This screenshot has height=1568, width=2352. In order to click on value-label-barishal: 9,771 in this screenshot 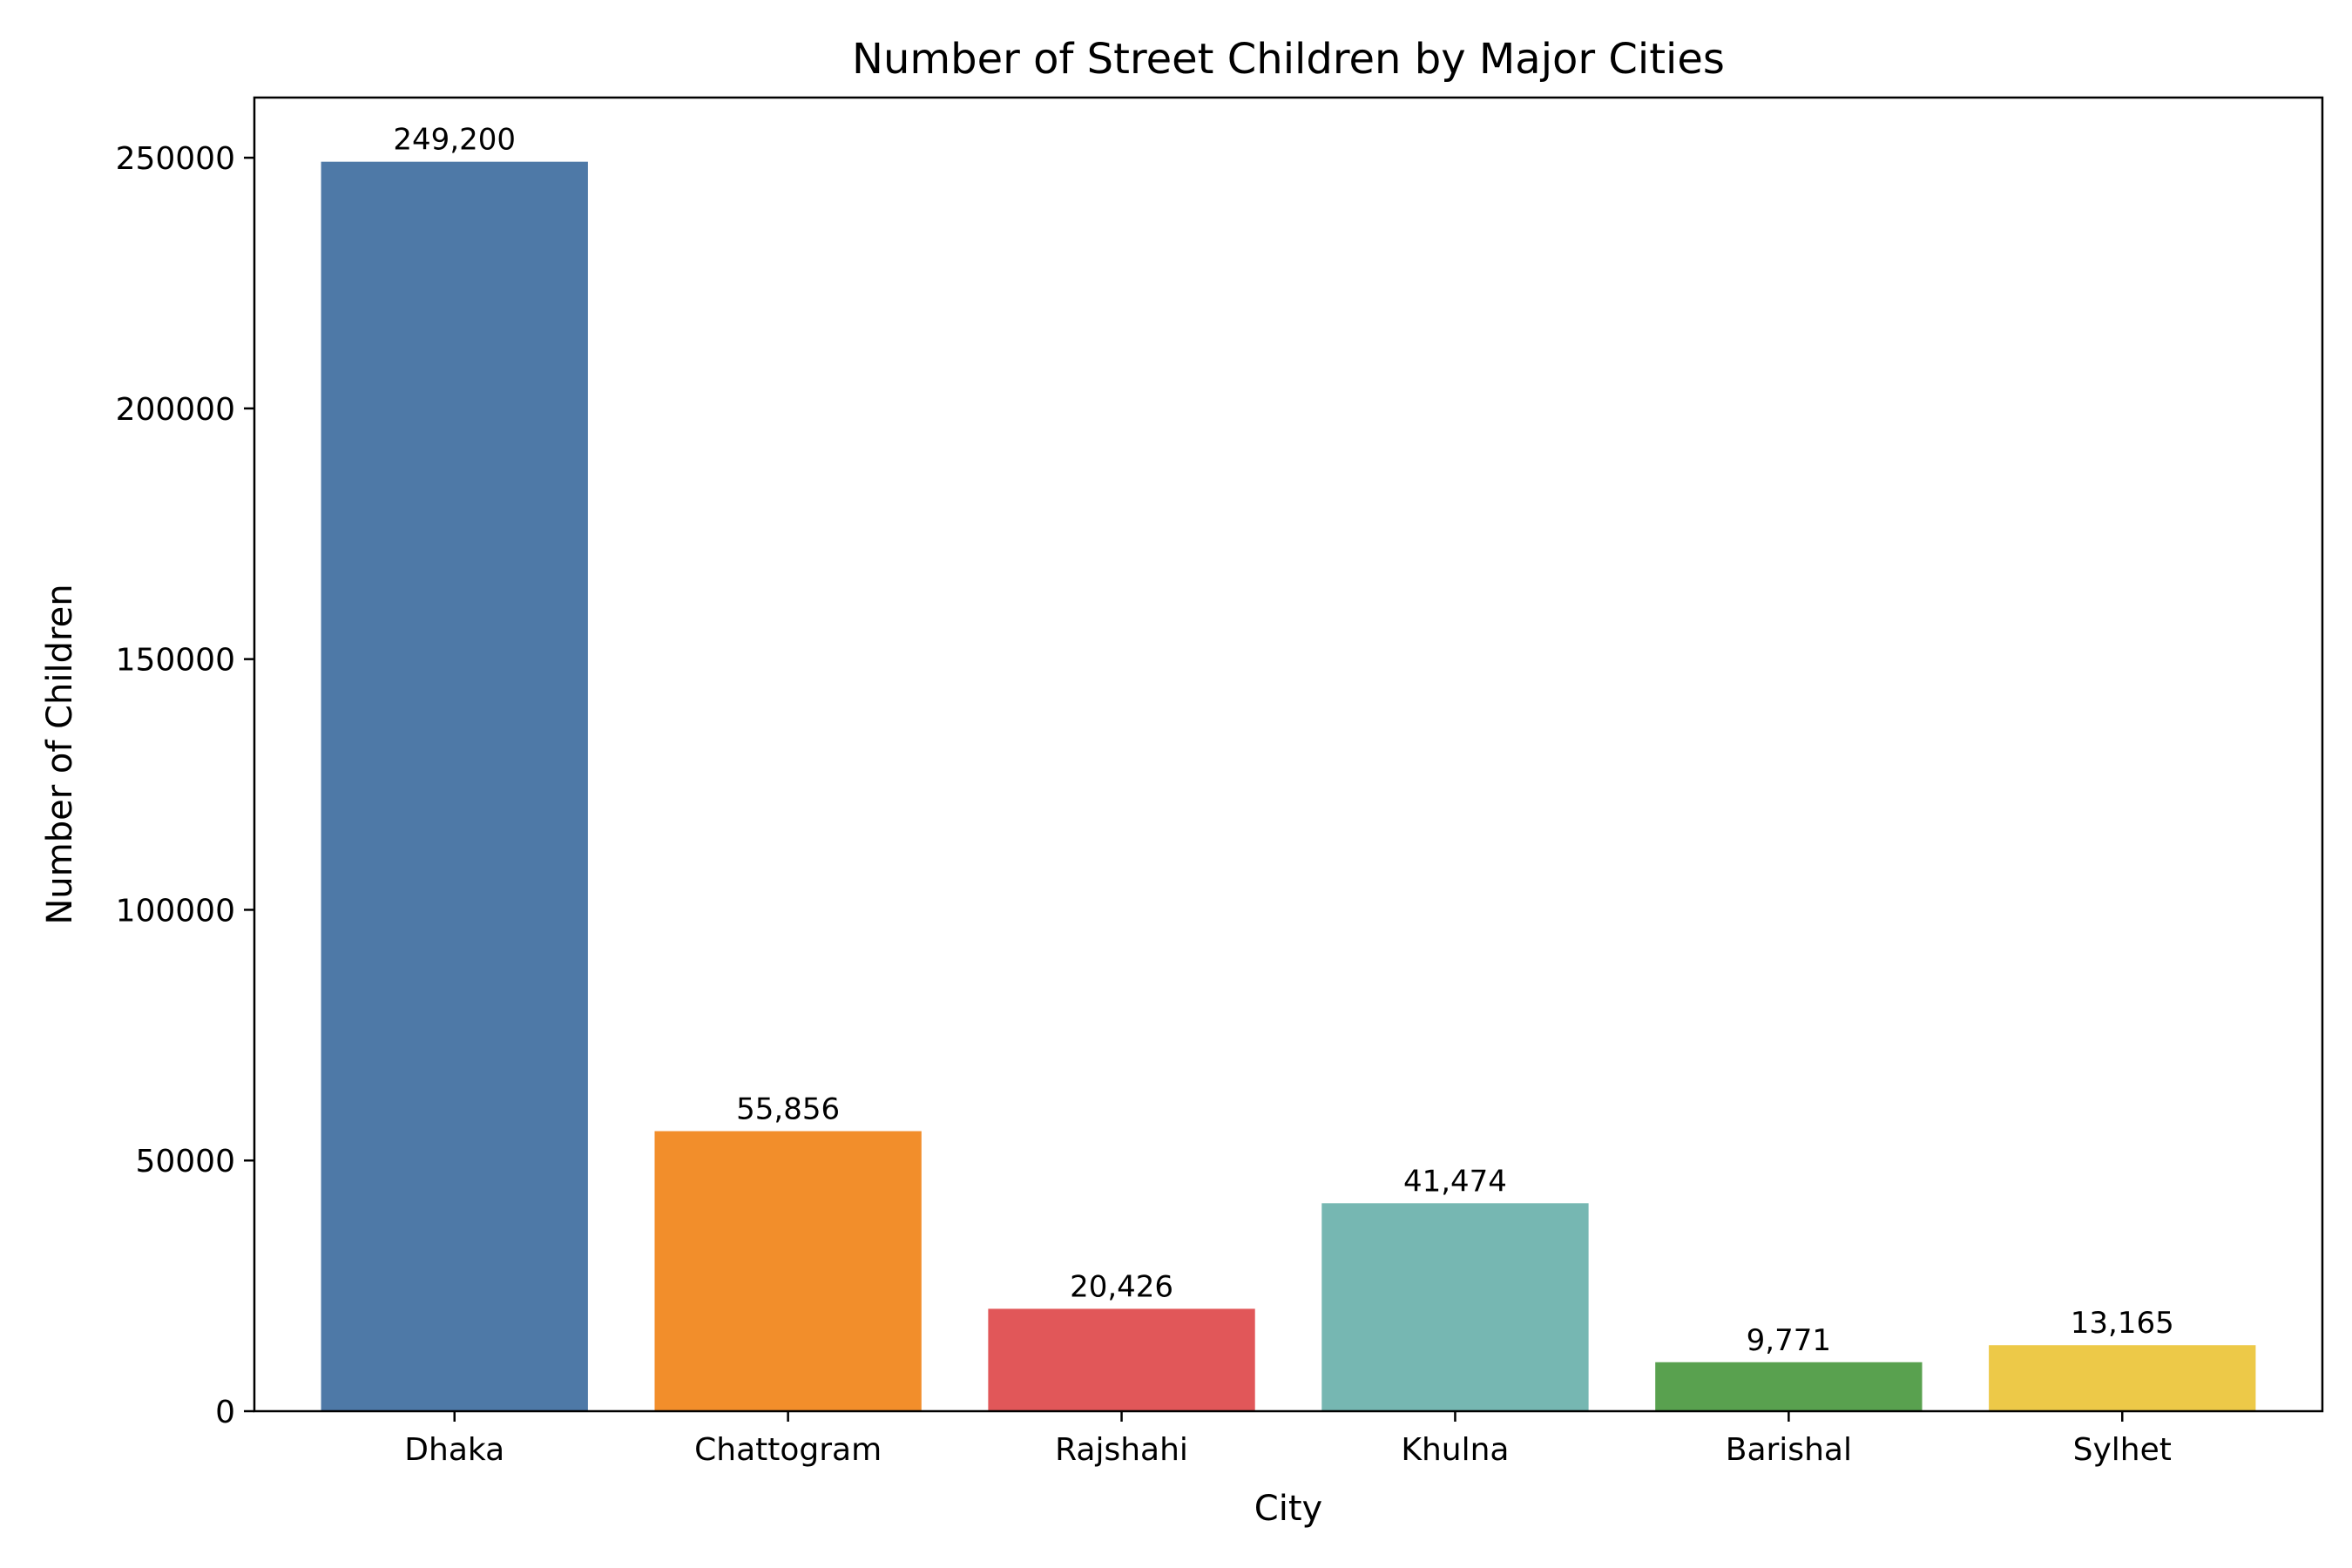, I will do `click(1789, 1340)`.